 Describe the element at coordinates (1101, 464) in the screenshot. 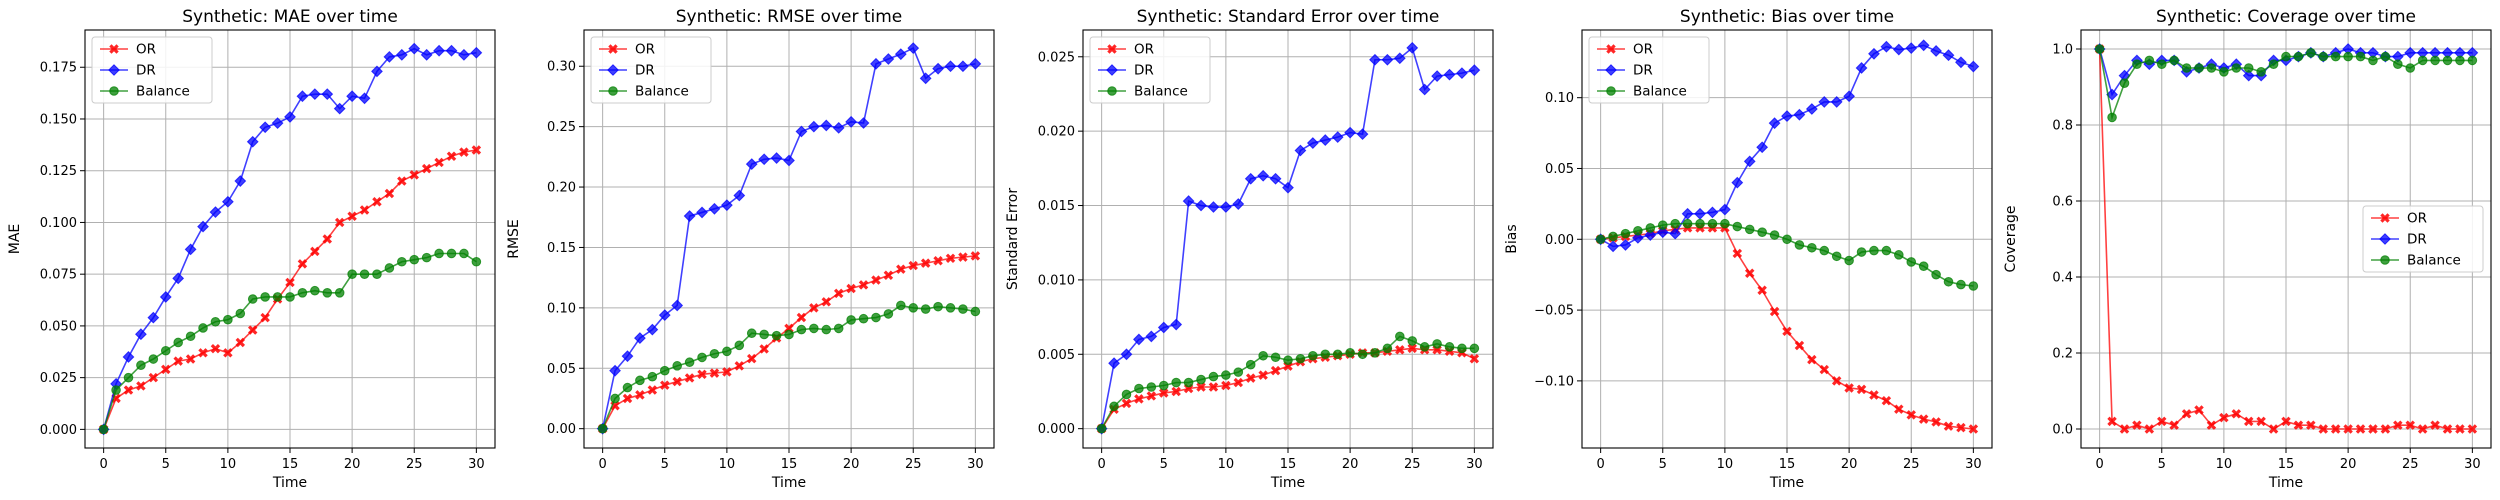

I see `x-tick-label: 0` at that location.